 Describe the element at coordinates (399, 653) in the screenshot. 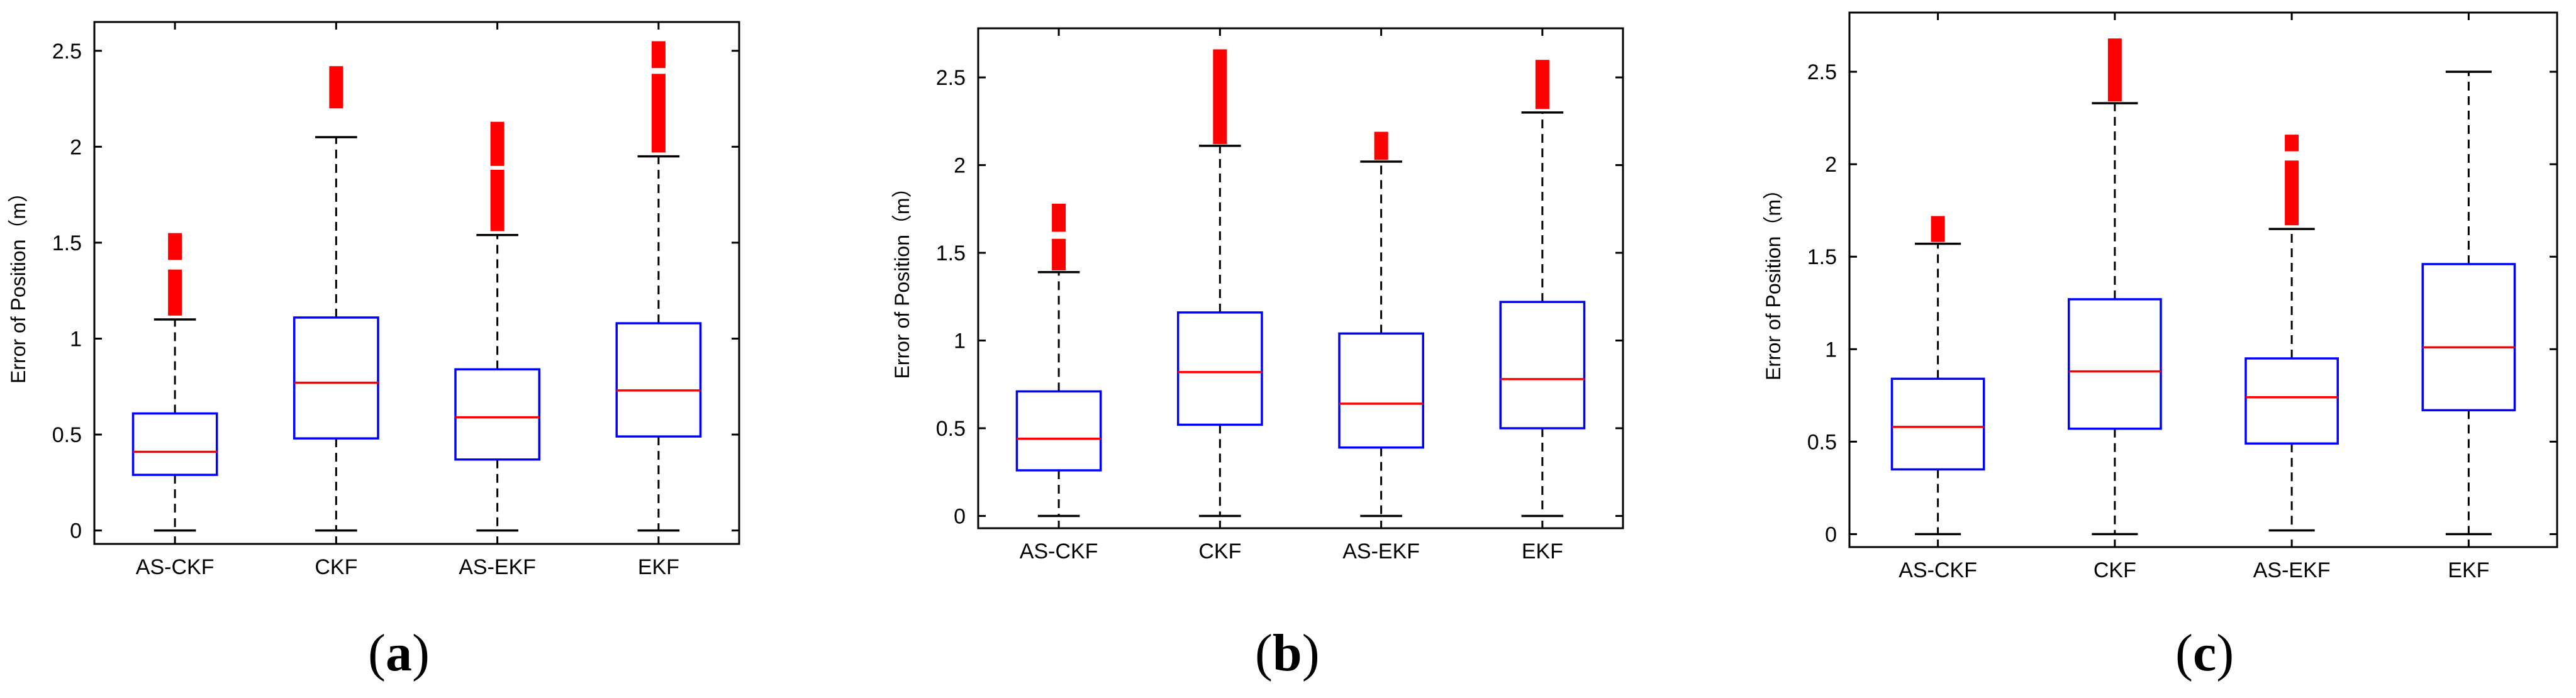

I see `panel-label-a: (a)` at that location.